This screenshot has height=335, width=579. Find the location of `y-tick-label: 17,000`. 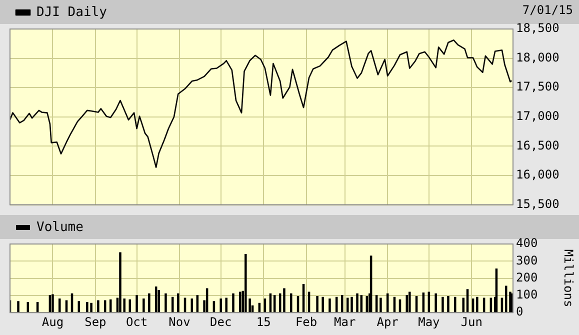

y-tick-label: 17,000 is located at coordinates (538, 116).